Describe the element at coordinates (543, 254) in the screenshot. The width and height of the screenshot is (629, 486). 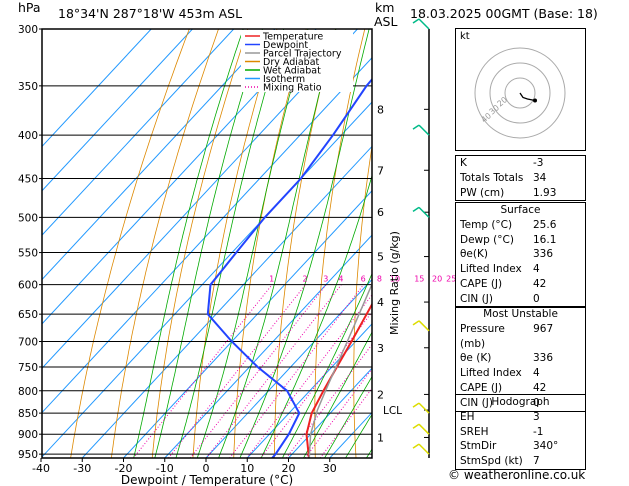
I see `surface-value: 336` at that location.